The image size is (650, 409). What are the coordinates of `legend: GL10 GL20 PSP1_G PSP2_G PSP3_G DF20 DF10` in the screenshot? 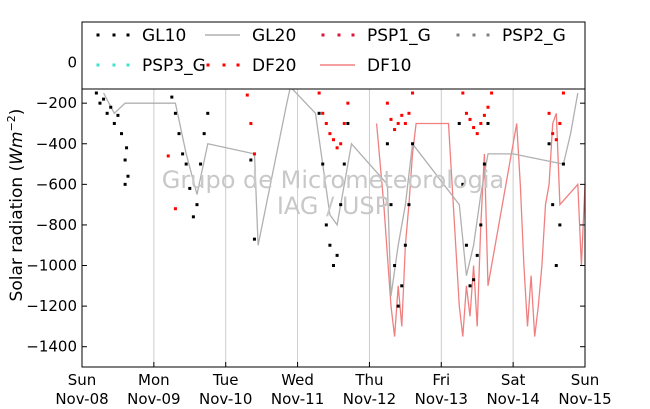 It's located at (333, 55).